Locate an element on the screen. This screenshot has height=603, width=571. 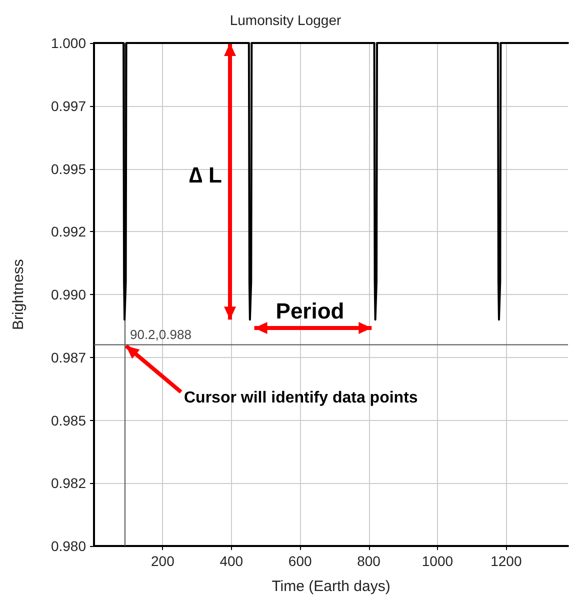
x-axis-title: Time (Earth days) is located at coordinates (331, 586).